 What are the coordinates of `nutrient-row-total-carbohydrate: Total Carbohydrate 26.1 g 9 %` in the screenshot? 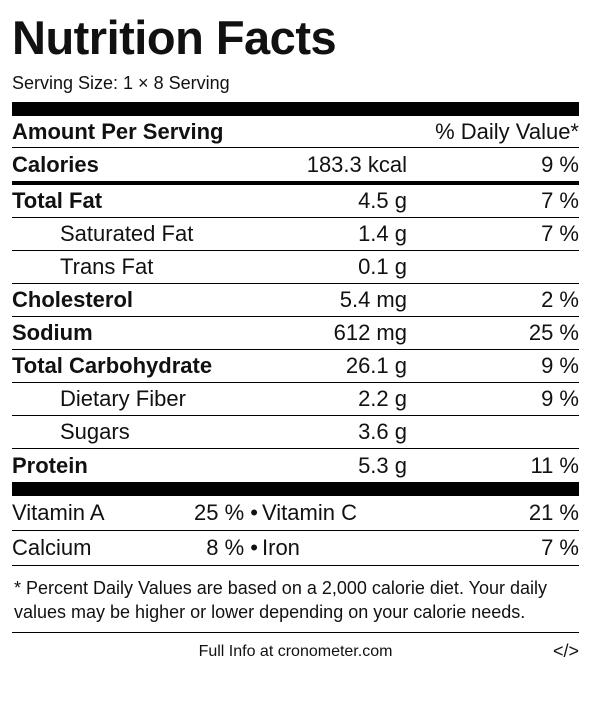 It's located at (295, 366).